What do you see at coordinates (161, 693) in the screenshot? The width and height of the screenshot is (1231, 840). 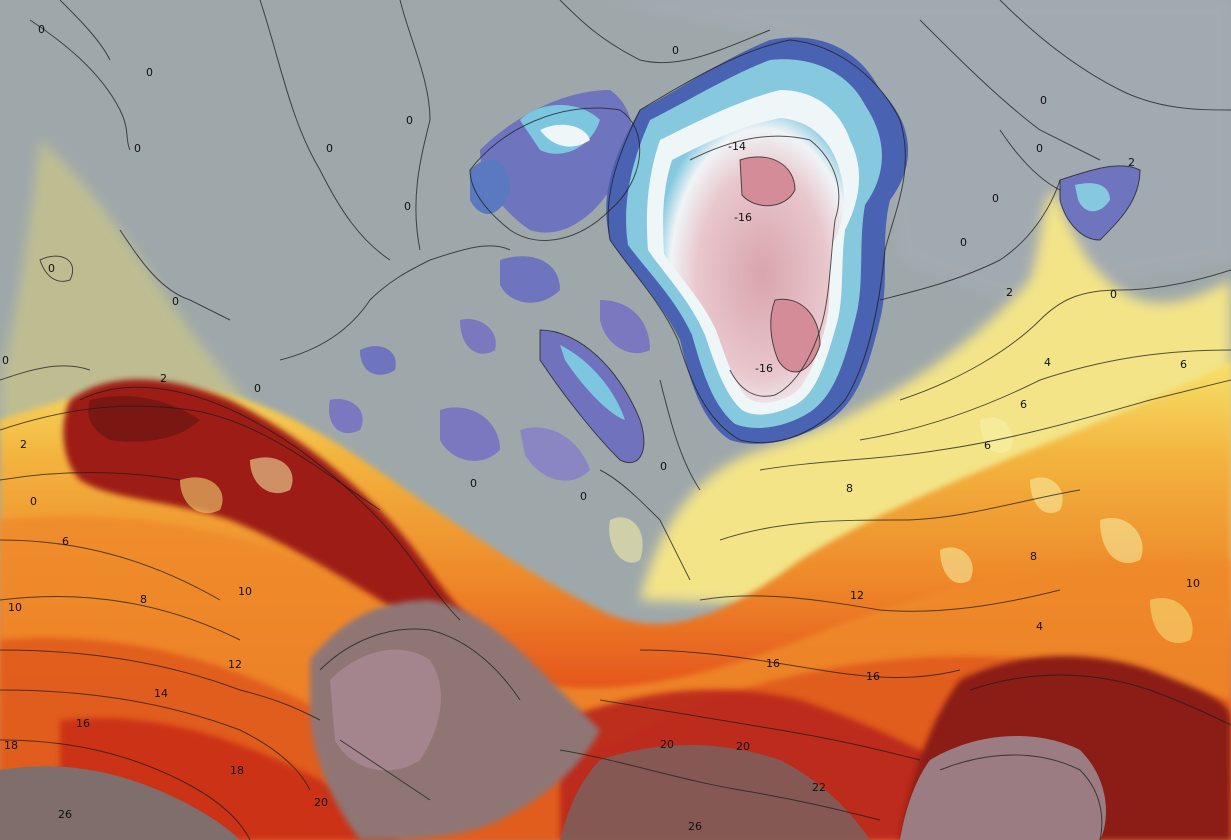 I see `contour-label: 14` at bounding box center [161, 693].